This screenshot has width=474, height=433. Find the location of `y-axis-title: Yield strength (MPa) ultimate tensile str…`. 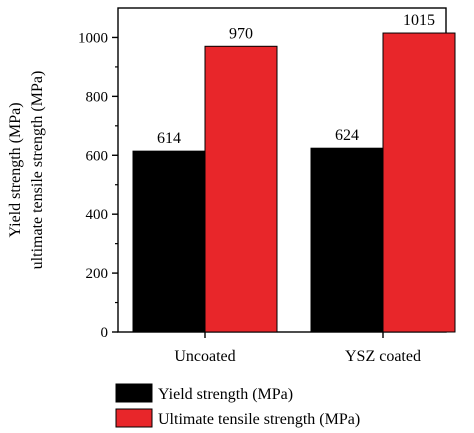

y-axis-title: Yield strength (MPa) ultimate tensile str… is located at coordinates (26, 170).